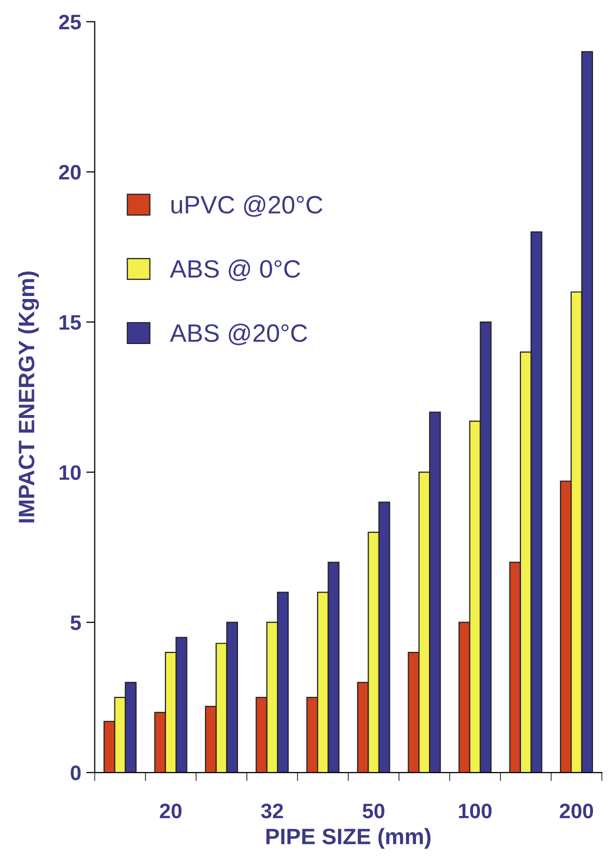  Describe the element at coordinates (70, 172) in the screenshot. I see `y-tick-label: 20` at that location.